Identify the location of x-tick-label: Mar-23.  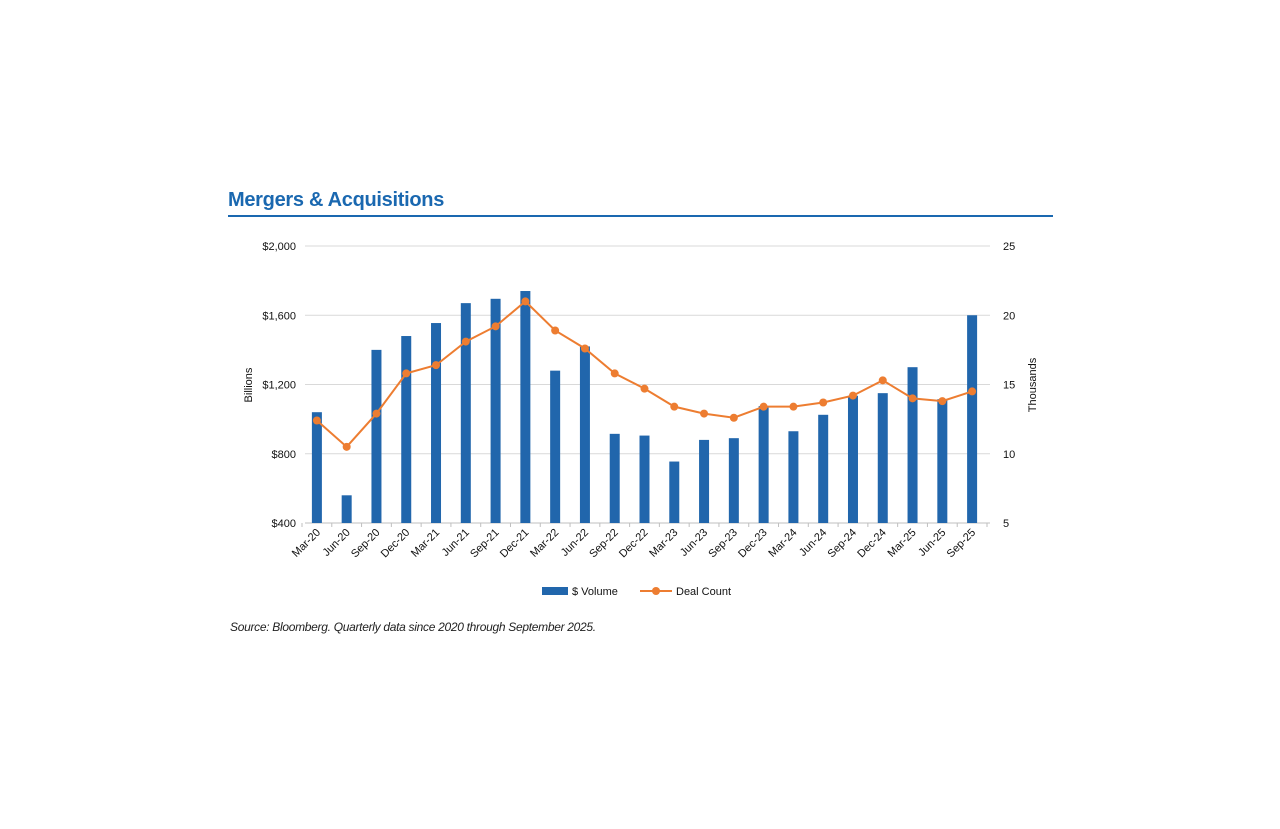
(663, 543).